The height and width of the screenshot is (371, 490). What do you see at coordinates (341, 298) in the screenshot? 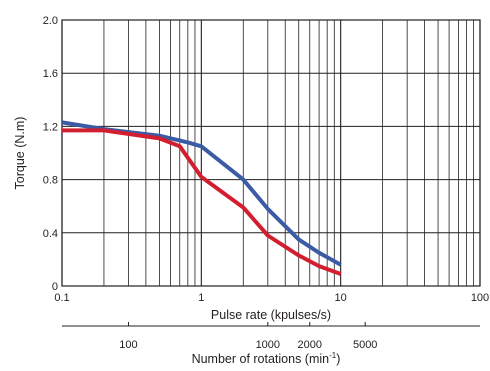
I see `x-tick-label: 10` at bounding box center [341, 298].